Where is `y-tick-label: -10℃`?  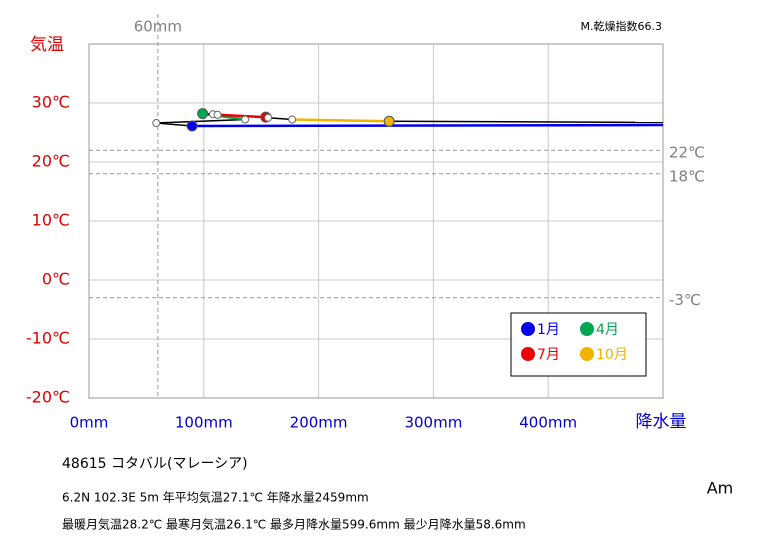 y-tick-label: -10℃ is located at coordinates (48, 338).